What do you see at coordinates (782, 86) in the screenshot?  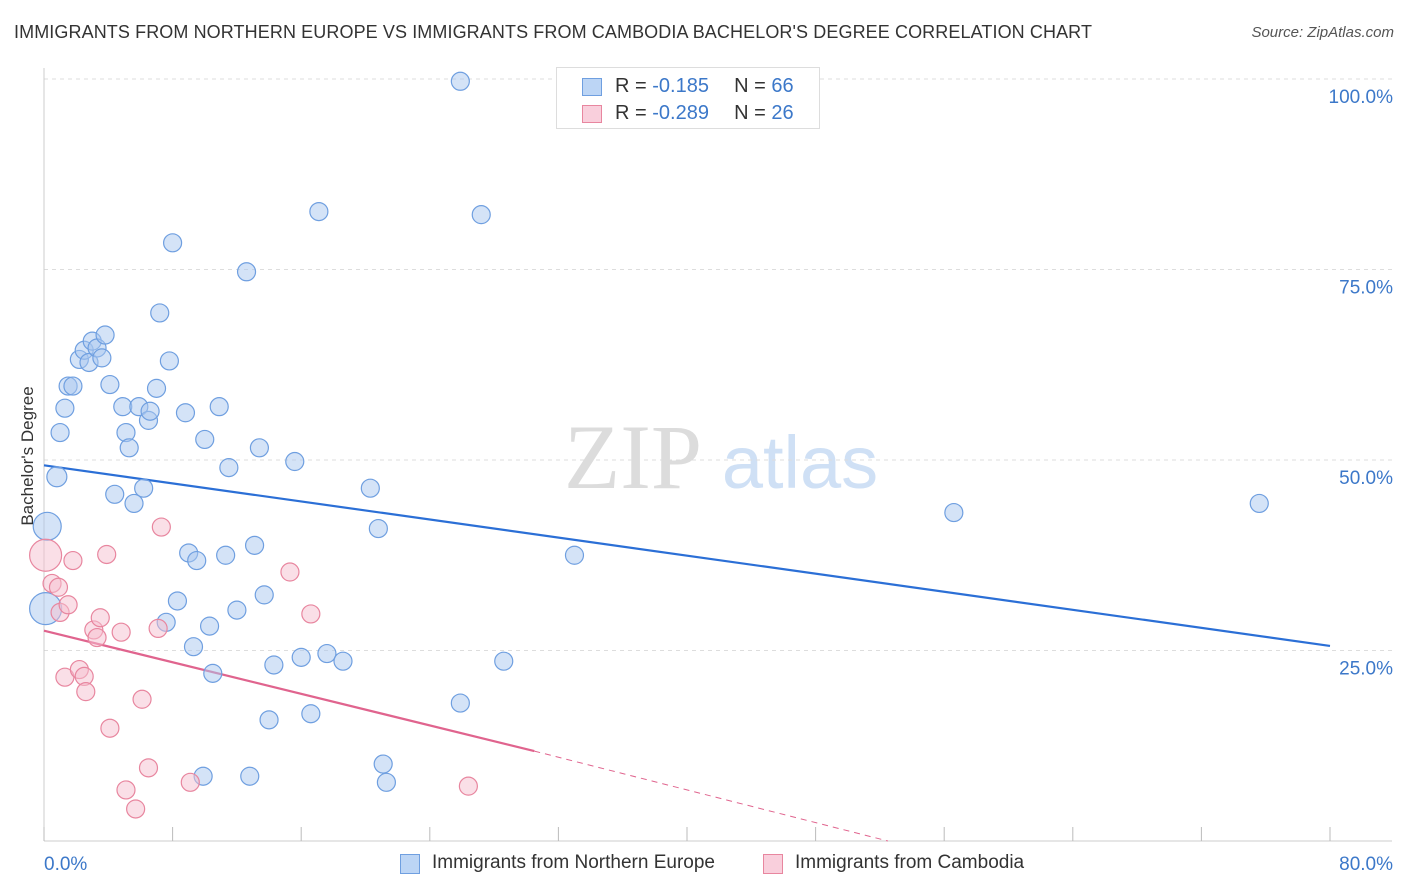 I see `n-value: 66` at bounding box center [782, 86].